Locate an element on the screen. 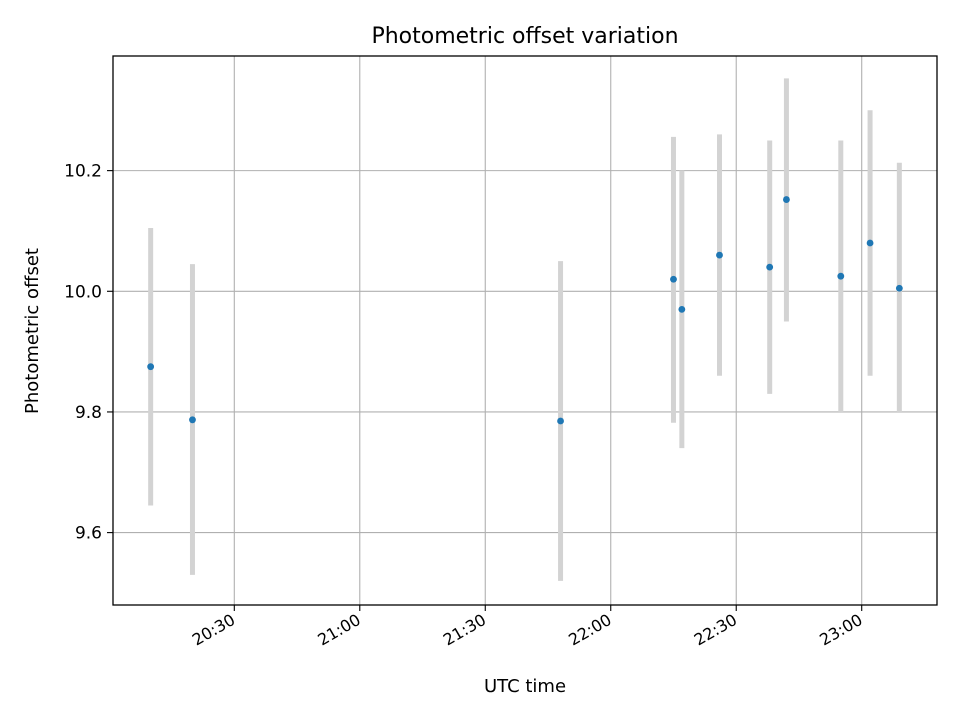 The image size is (960, 720). y-tick-label: 9.8 is located at coordinates (88, 413).